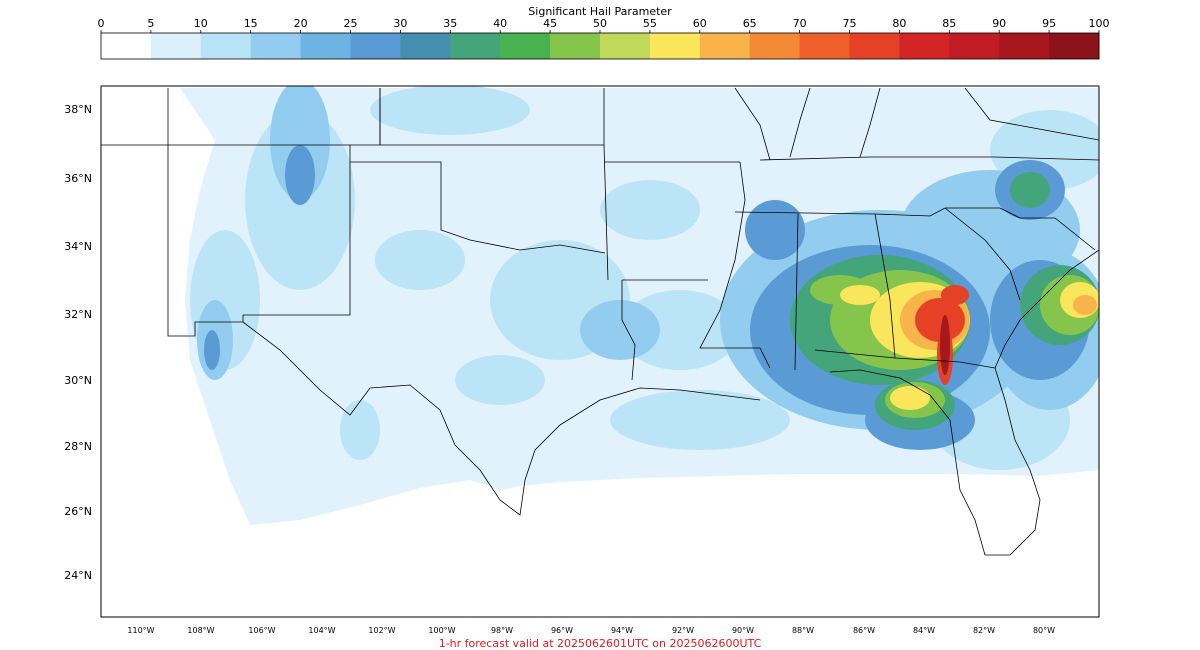  What do you see at coordinates (261, 630) in the screenshot?
I see `lon-label: 106°W` at bounding box center [261, 630].